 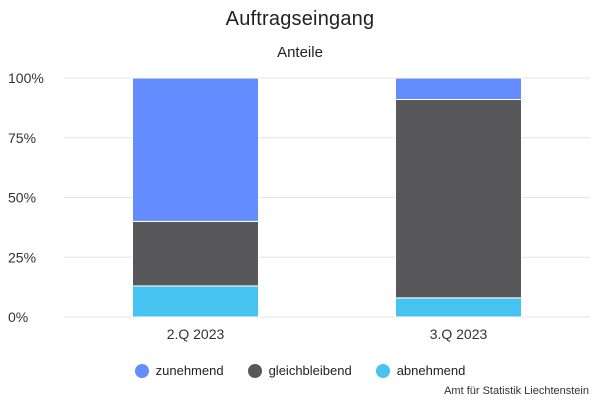 What do you see at coordinates (431, 370) in the screenshot?
I see `legend-label: abnehmend` at bounding box center [431, 370].